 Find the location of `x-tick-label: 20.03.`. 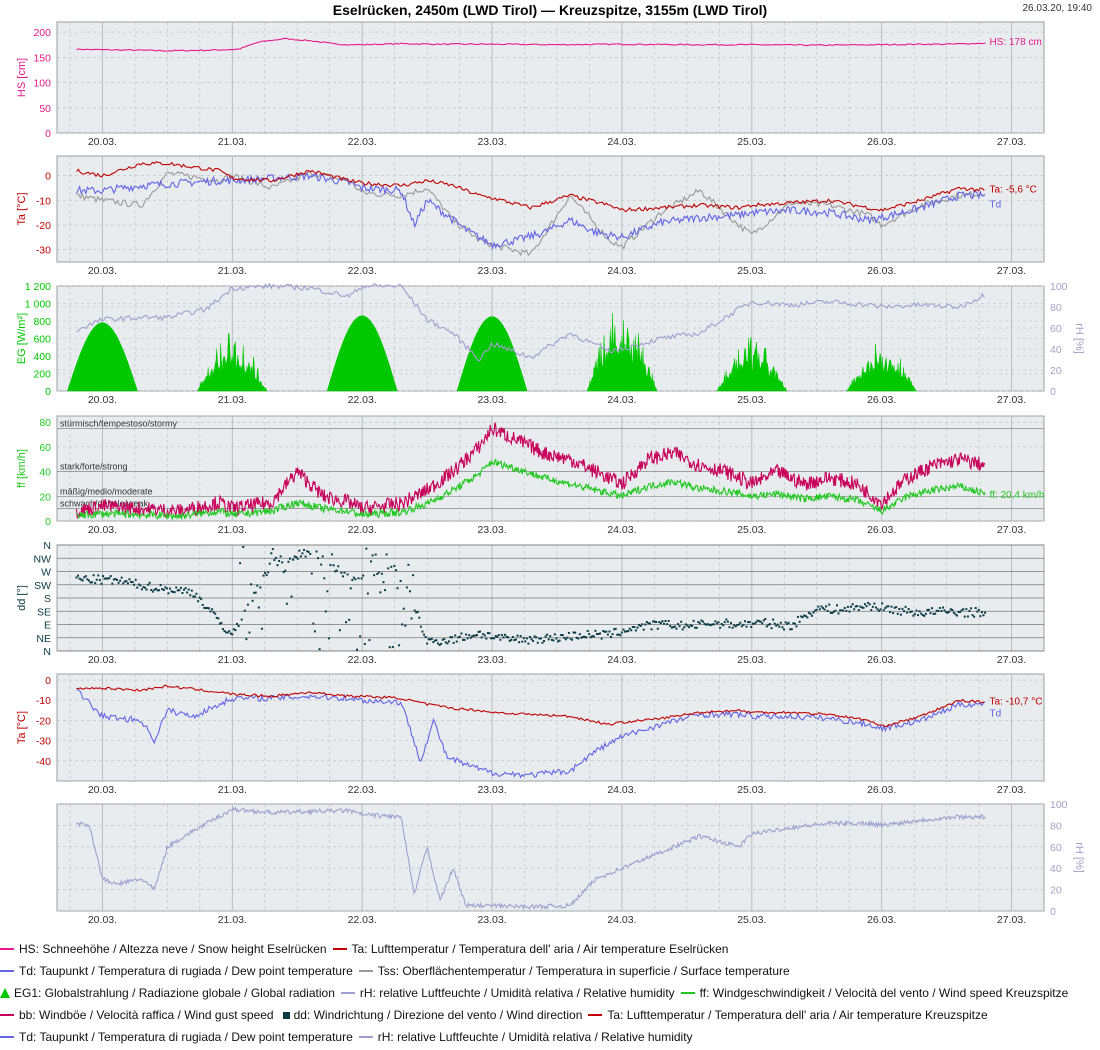

x-tick-label: 20.03. is located at coordinates (102, 142).